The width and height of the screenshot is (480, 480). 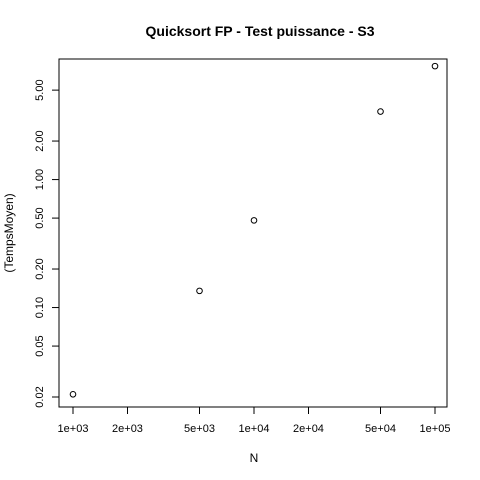 What do you see at coordinates (40, 179) in the screenshot?
I see `y-tick-label: 1.00` at bounding box center [40, 179].